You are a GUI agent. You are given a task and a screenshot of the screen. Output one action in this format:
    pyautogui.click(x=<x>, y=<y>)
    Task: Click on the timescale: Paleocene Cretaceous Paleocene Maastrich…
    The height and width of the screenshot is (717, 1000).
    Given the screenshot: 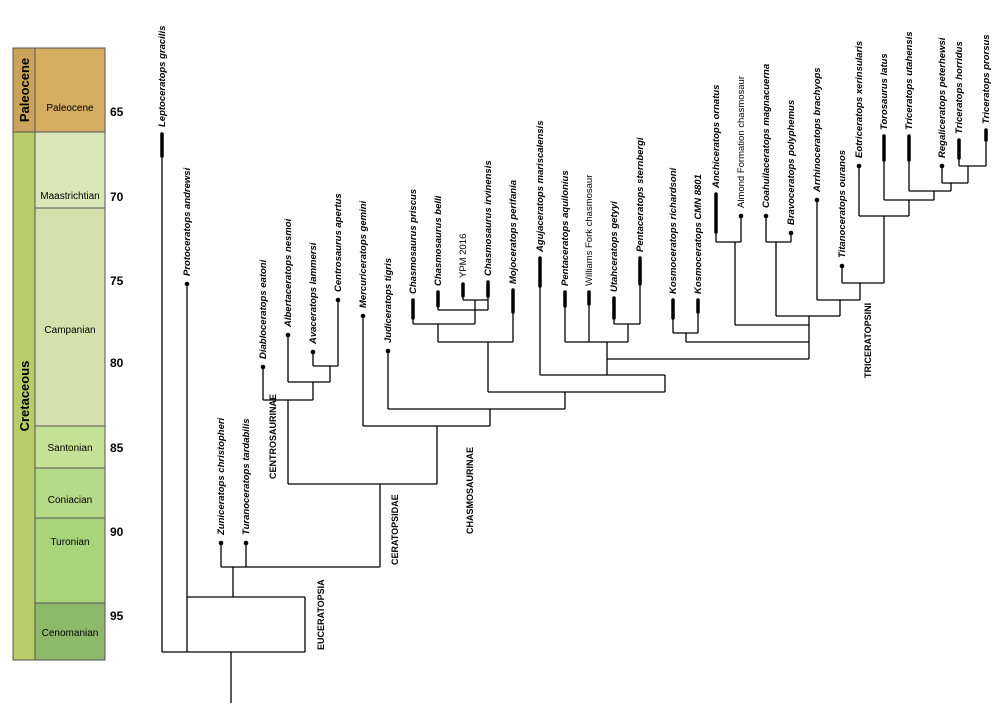 What is the action you would take?
    pyautogui.click(x=68, y=354)
    